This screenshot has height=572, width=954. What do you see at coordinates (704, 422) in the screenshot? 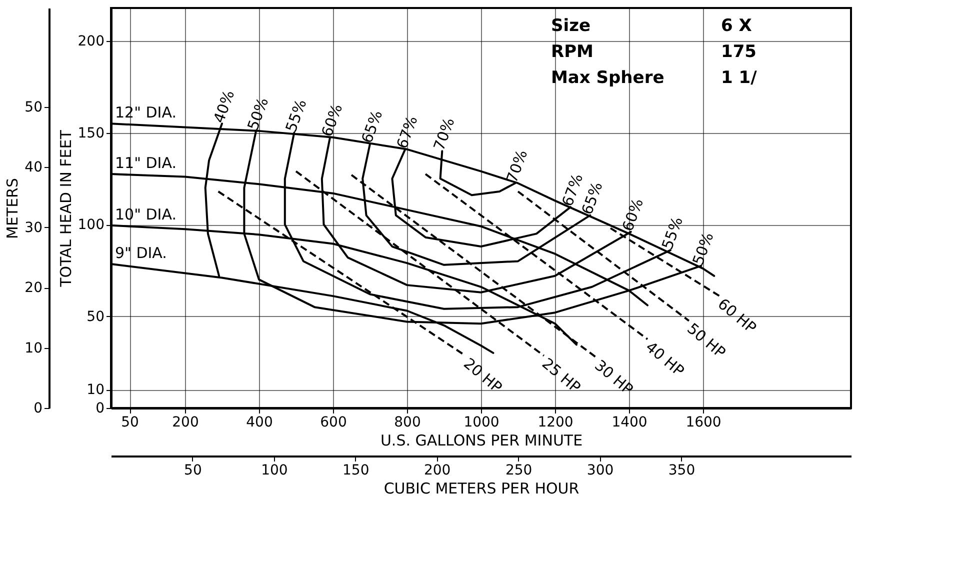
I see `x-tick-label: 1600` at bounding box center [704, 422].